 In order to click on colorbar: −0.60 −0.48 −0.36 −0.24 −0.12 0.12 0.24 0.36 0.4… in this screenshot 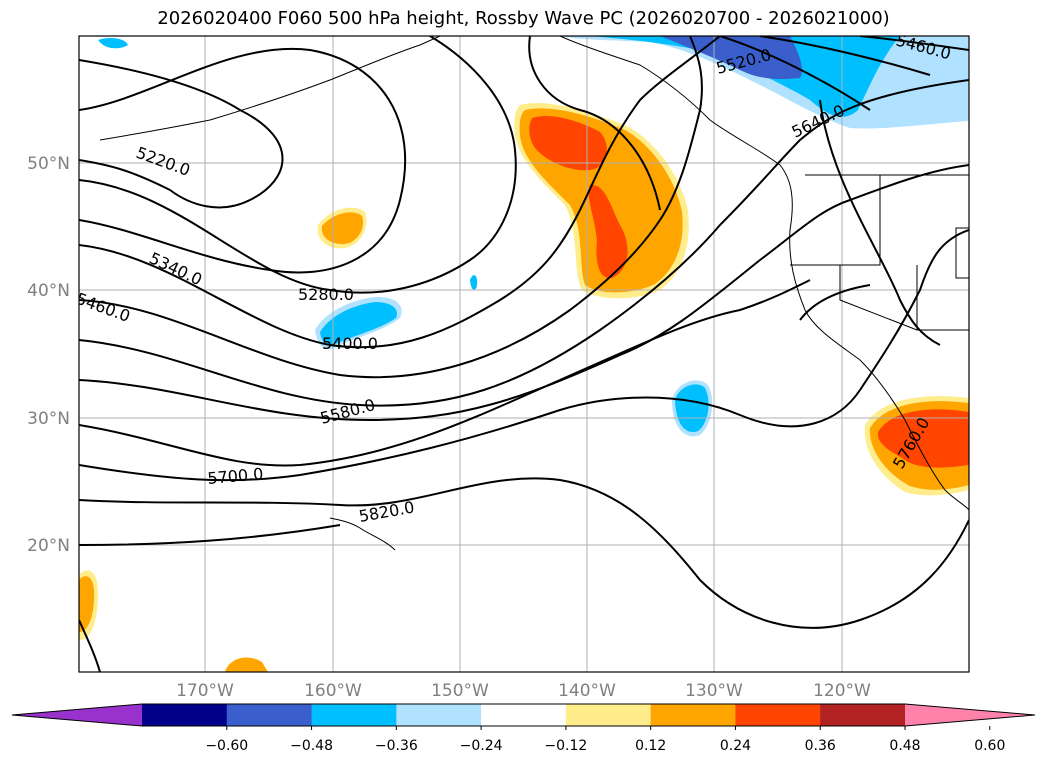, I will do `click(523, 728)`.